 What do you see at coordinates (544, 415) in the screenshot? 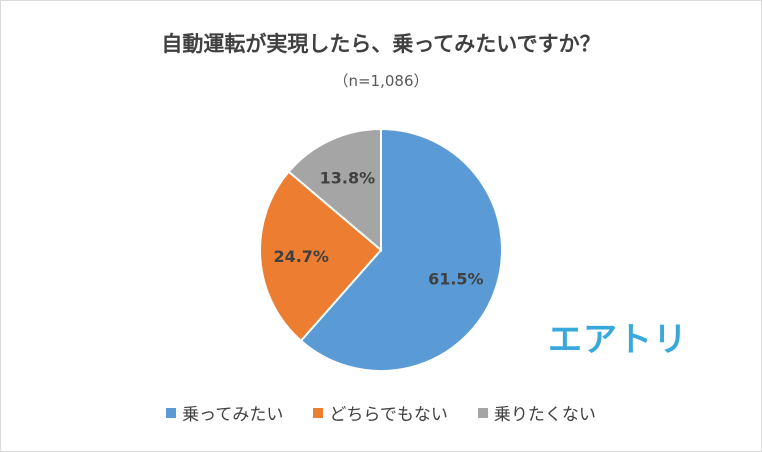
I see `legend-label: 乗りたくない` at bounding box center [544, 415].